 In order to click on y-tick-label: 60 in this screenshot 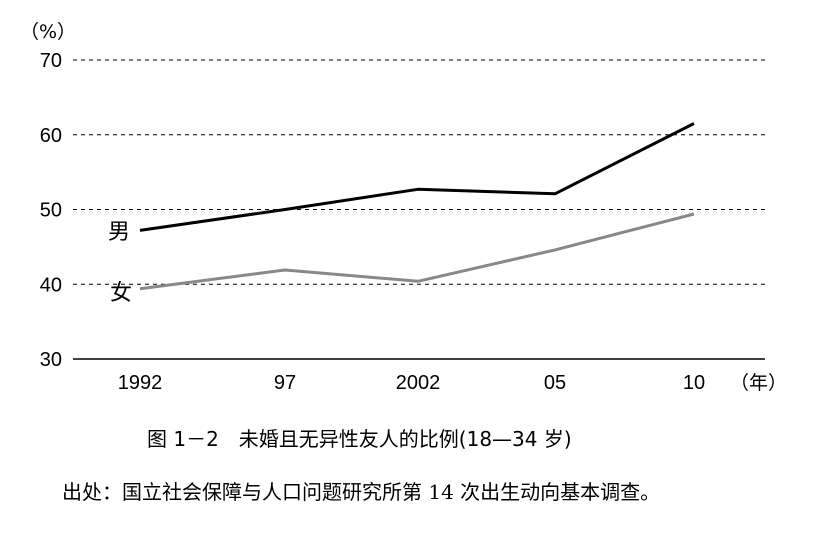, I will do `click(51, 136)`.